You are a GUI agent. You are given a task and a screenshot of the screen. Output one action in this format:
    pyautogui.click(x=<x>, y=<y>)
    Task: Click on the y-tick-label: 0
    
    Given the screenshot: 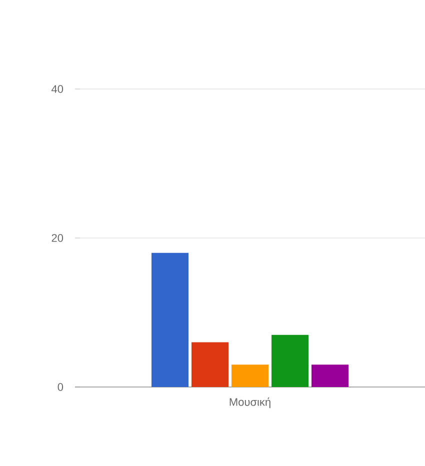 What is the action you would take?
    pyautogui.click(x=61, y=387)
    